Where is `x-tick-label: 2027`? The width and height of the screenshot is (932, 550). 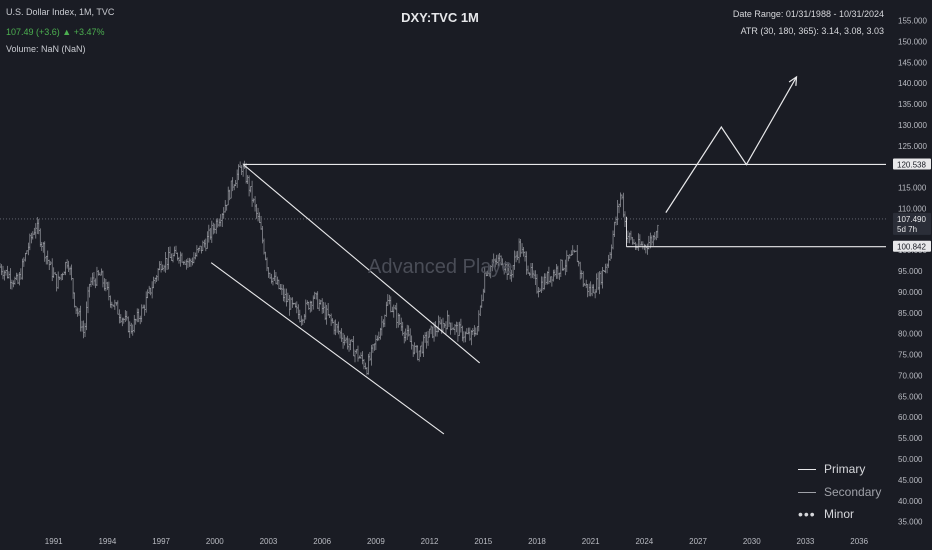
x-tick-label: 2027 is located at coordinates (698, 541).